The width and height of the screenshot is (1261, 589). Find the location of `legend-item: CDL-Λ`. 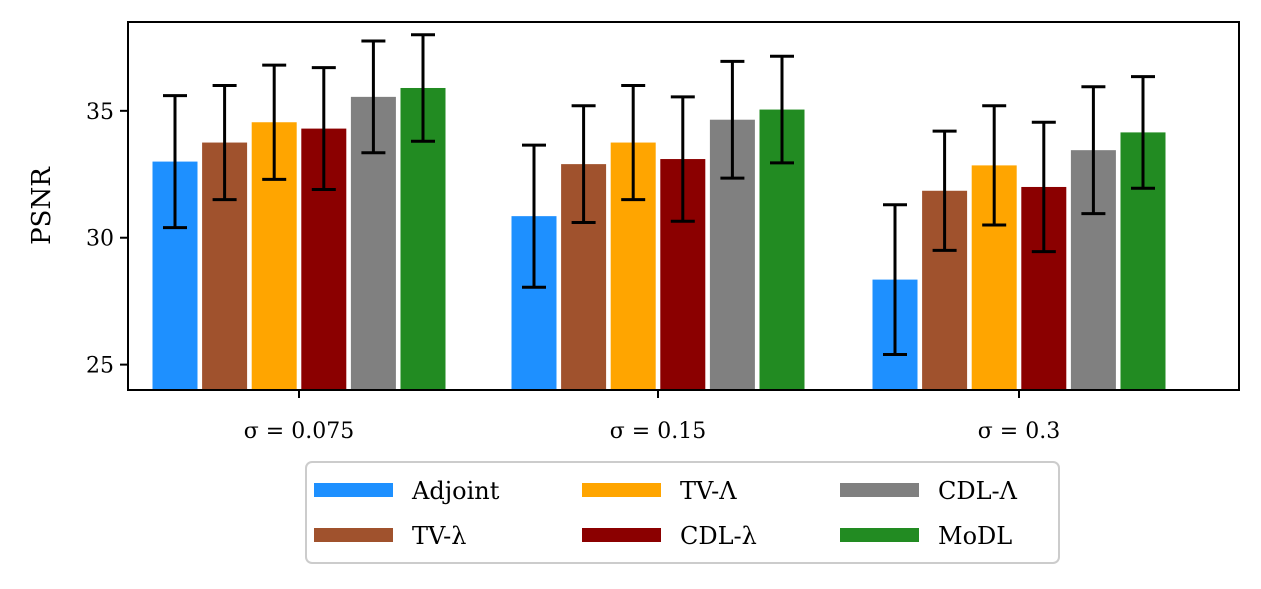

legend-item: CDL-Λ is located at coordinates (929, 491).